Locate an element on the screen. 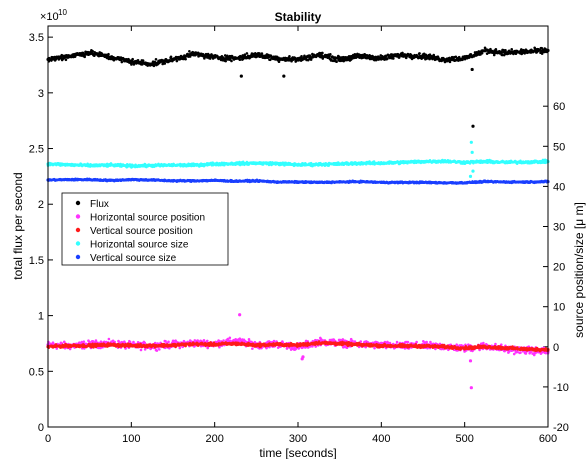  series-flux is located at coordinates (298, 57).